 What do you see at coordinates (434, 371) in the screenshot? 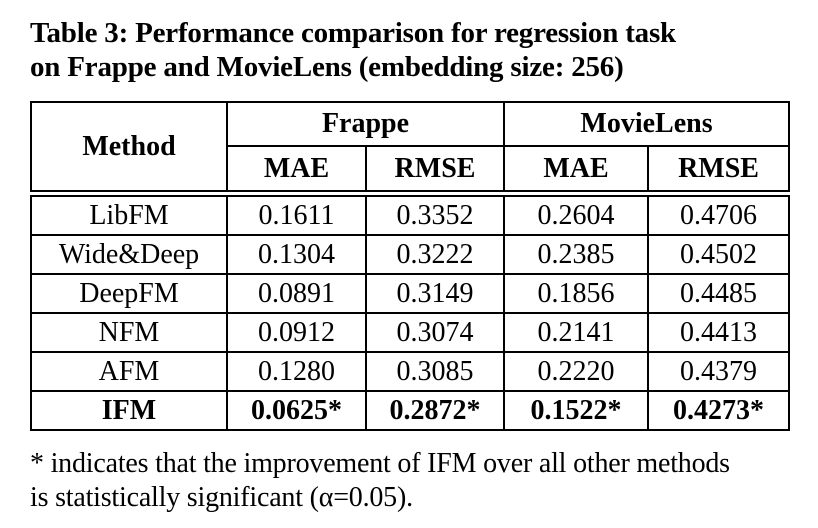
I see `value-cell: 0.3085` at bounding box center [434, 371].